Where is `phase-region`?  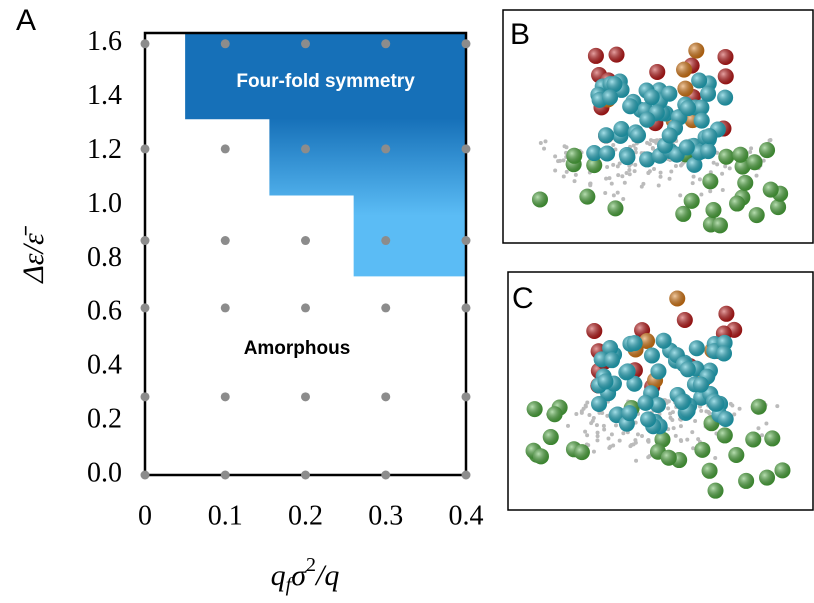 phase-region is located at coordinates (325, 155).